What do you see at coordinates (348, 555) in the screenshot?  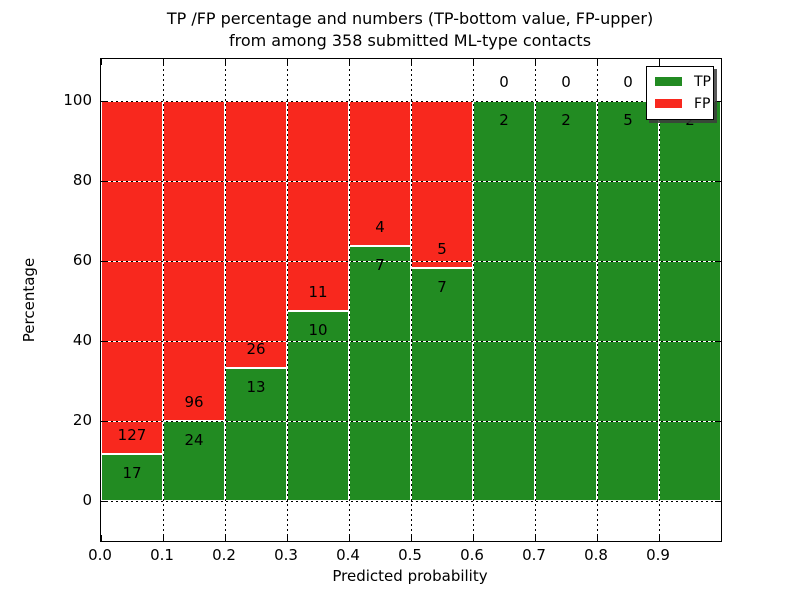 I see `x-tick-label: 0.4` at bounding box center [348, 555].